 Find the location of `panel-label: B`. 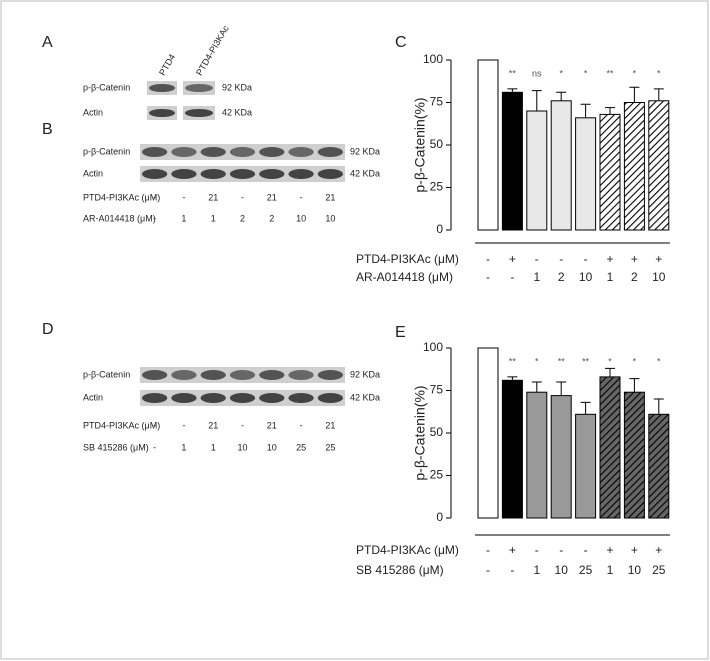

panel-label: B is located at coordinates (47, 129).